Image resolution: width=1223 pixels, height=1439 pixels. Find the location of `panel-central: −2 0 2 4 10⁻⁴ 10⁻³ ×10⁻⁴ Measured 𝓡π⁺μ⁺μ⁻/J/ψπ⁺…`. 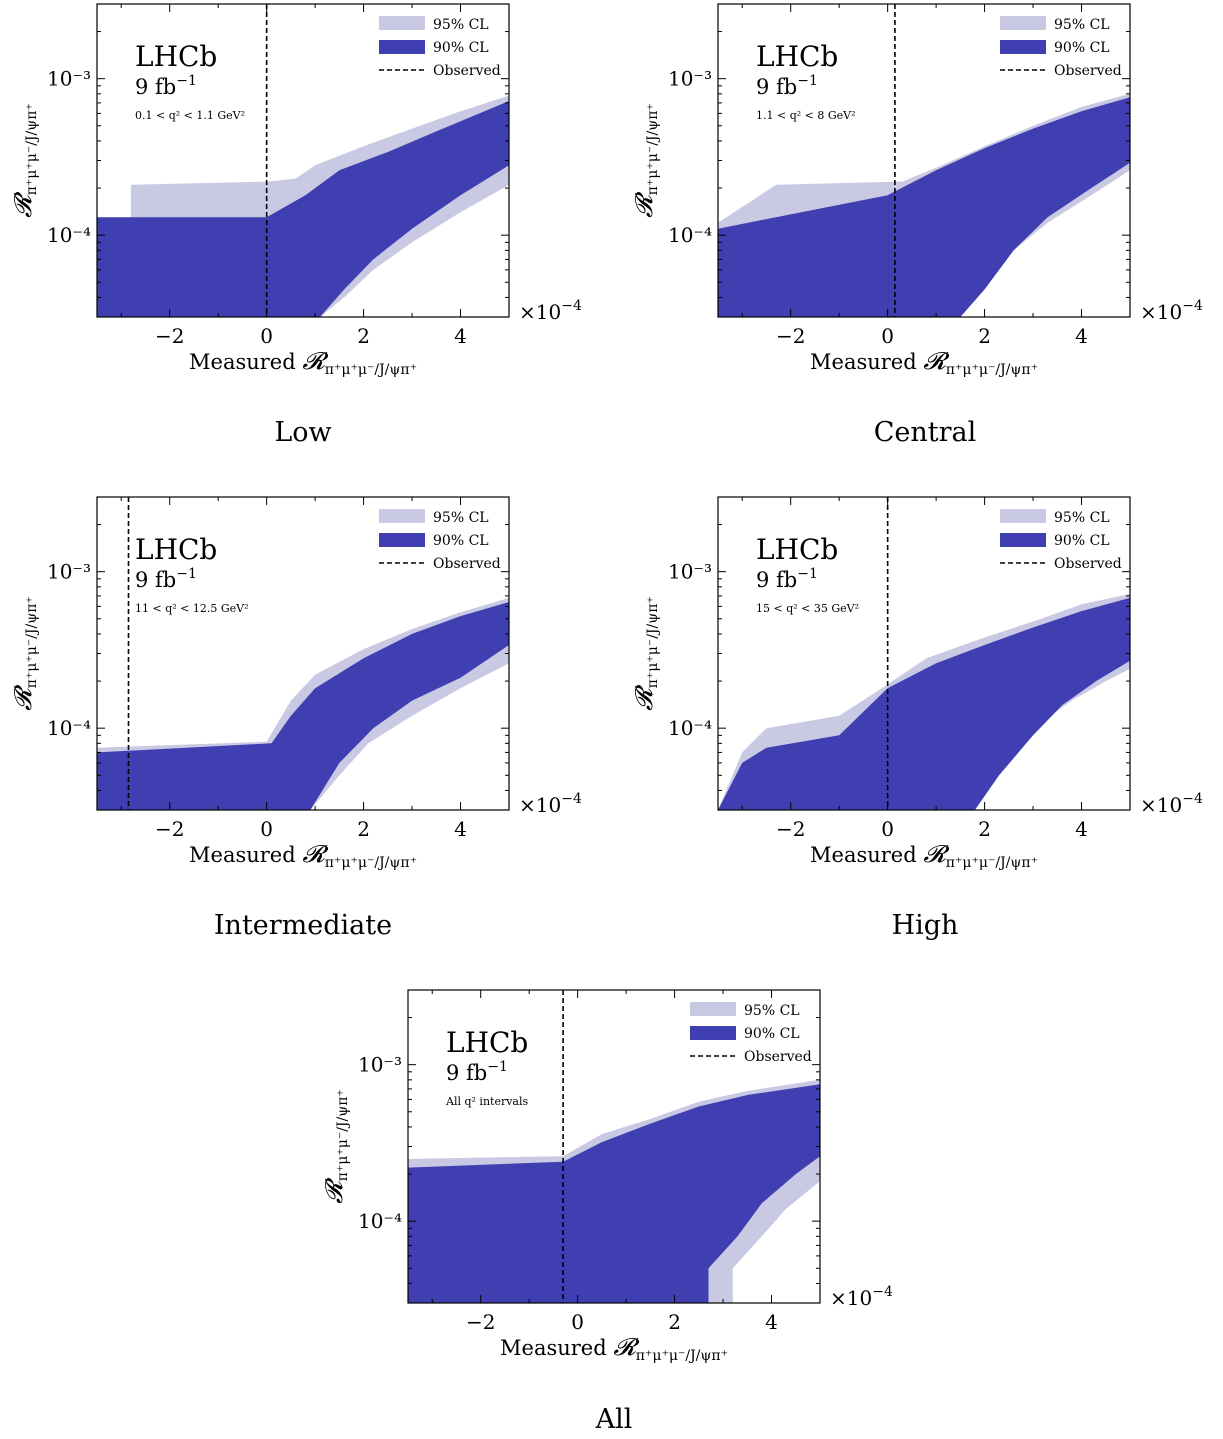

panel-central: −2 0 2 4 10⁻⁴ 10⁻³ ×10⁻⁴ Measured 𝓡π⁺μ⁺μ⁻/J/ψπ⁺… is located at coordinates (916, 190).